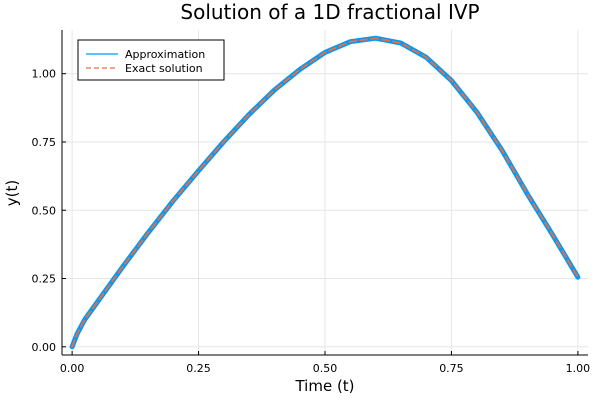 Image resolution: width=600 pixels, height=400 pixels. Describe the element at coordinates (12, 193) in the screenshot. I see `y-axis-label: y(t)` at that location.